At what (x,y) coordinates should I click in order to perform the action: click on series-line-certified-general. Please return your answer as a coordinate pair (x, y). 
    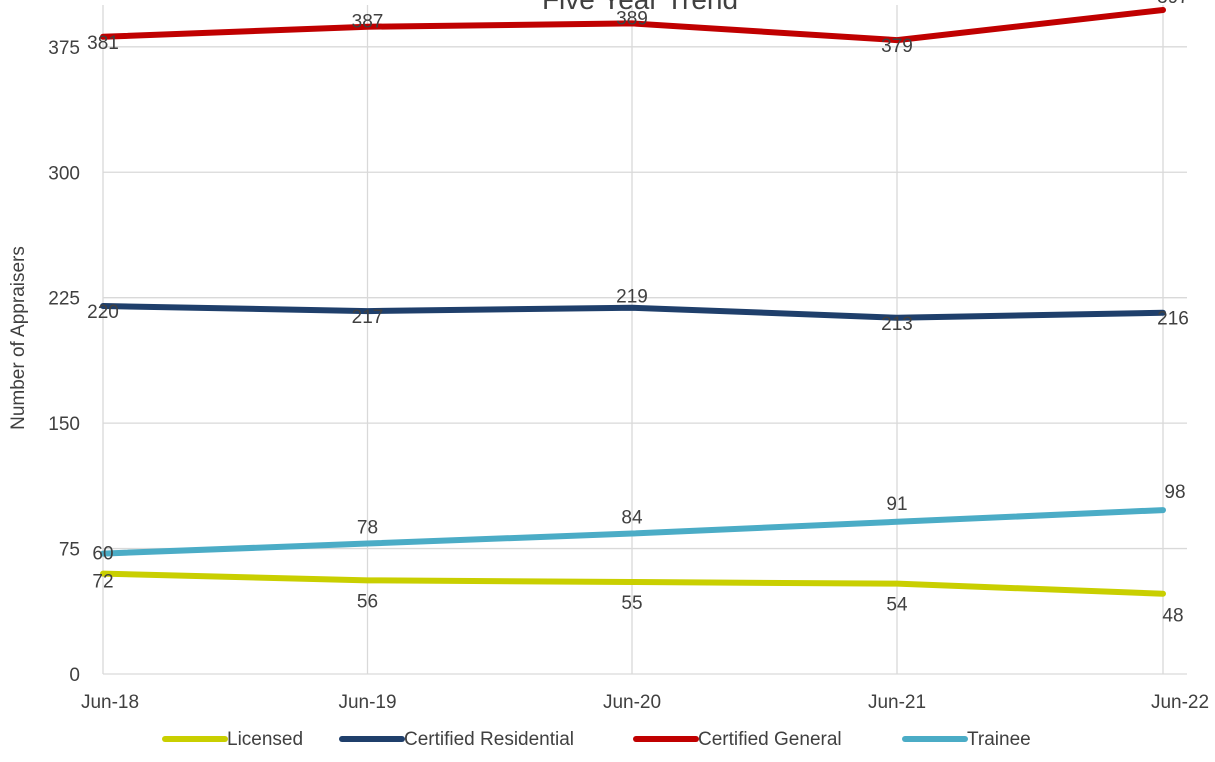
    Looking at the image, I should click on (633, 25).